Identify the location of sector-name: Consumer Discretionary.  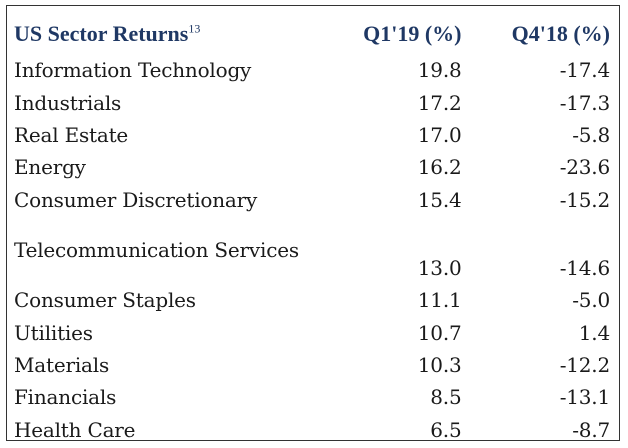
(136, 199).